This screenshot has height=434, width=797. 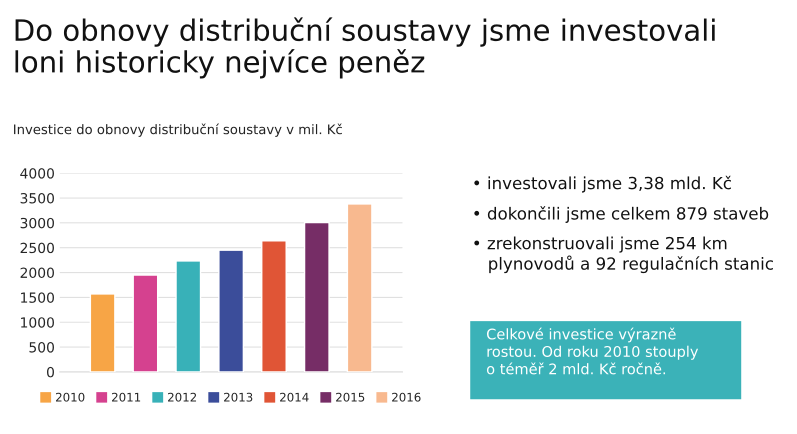 What do you see at coordinates (365, 47) in the screenshot?
I see `chart-title: Do obnovy distribuční soustavy jsme investovali loni historicky nejvíce peněz` at bounding box center [365, 47].